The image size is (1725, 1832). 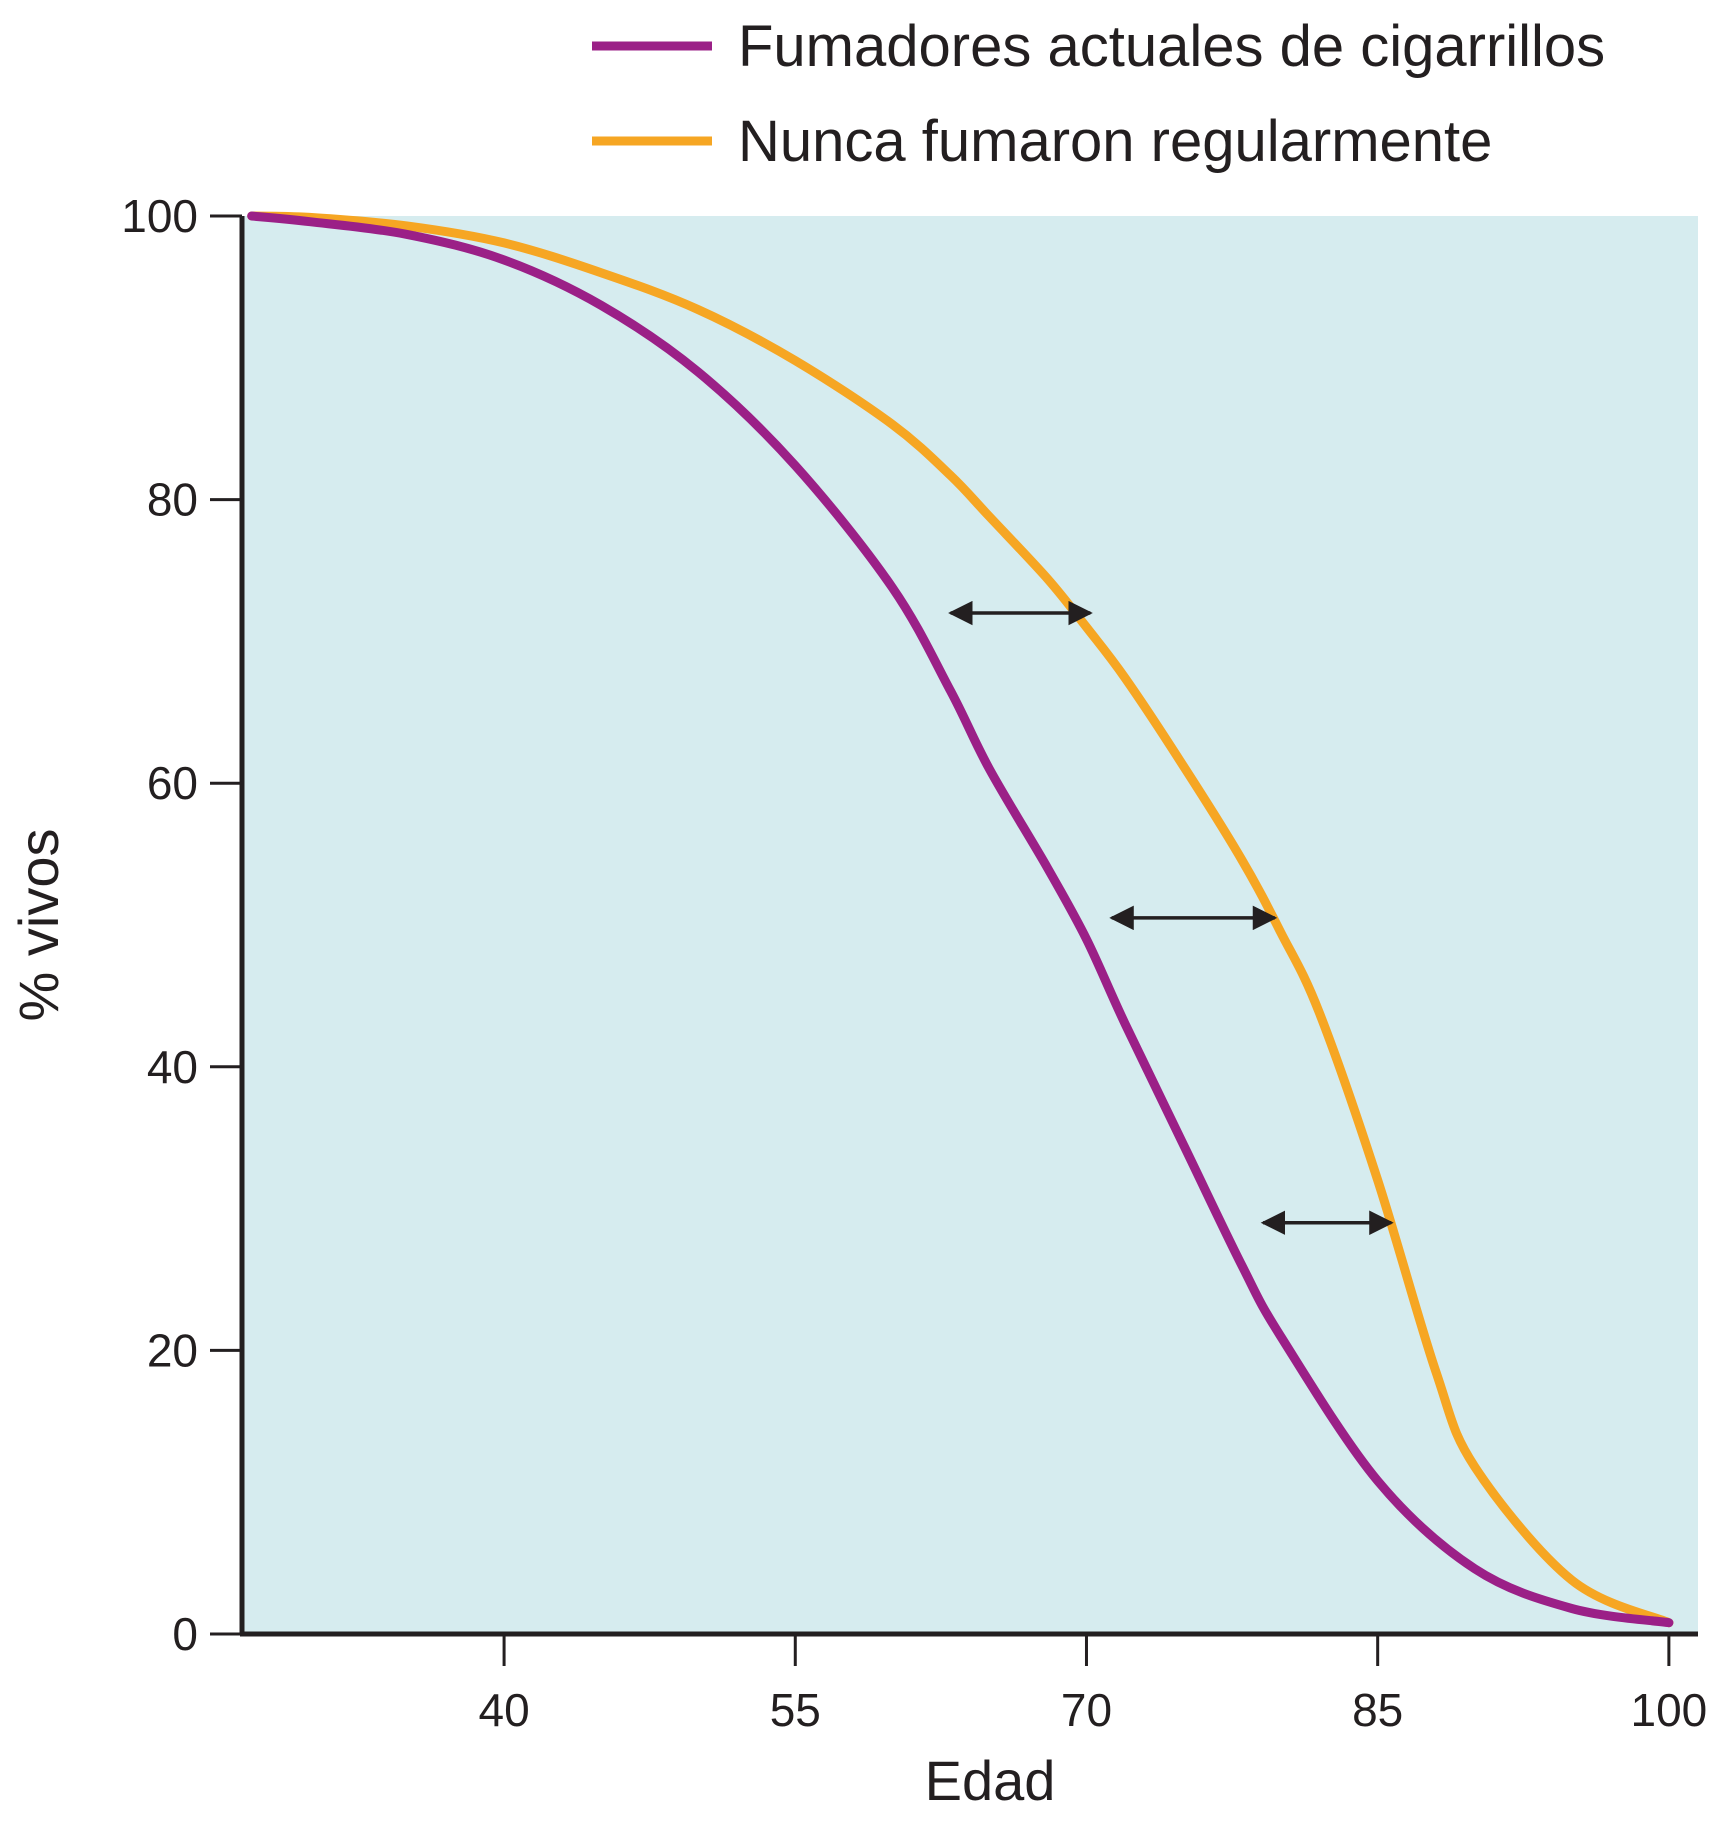 I want to click on annotation-layer, so click(x=1171, y=918).